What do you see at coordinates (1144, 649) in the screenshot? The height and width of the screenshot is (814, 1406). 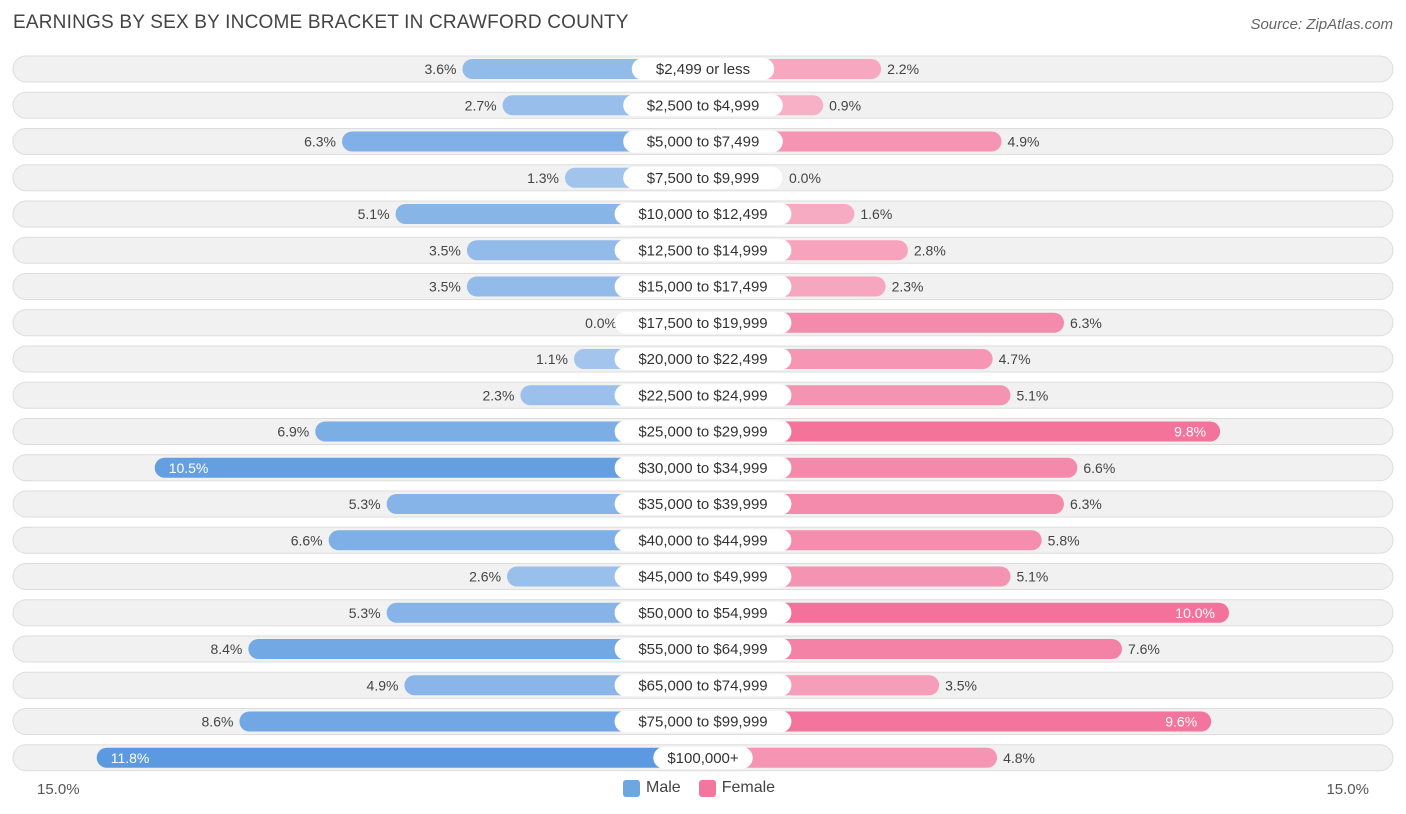 I see `value-label-female: 7.6%` at bounding box center [1144, 649].